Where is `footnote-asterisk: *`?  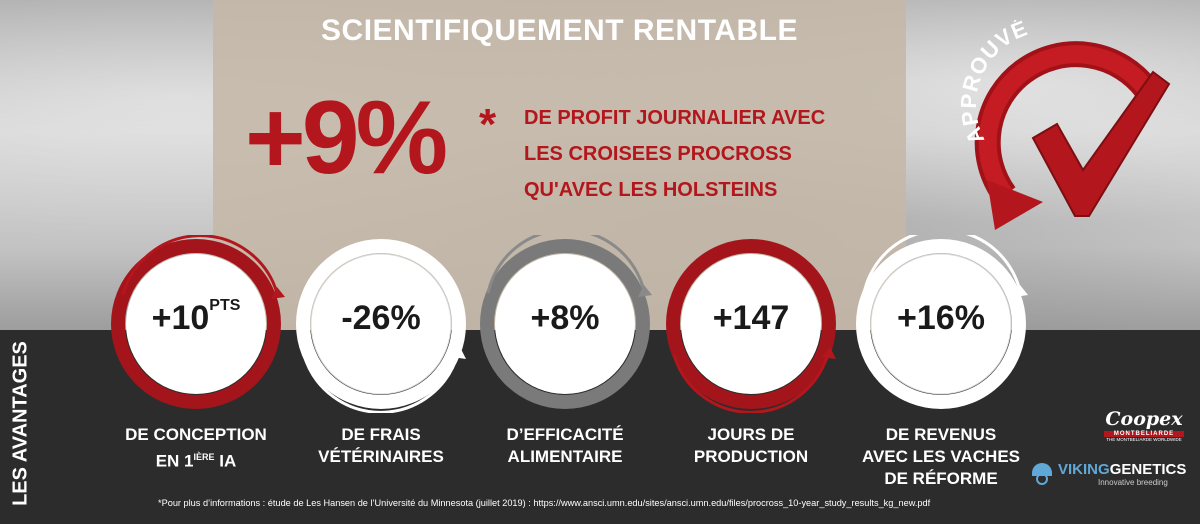
footnote-asterisk: * is located at coordinates (488, 124).